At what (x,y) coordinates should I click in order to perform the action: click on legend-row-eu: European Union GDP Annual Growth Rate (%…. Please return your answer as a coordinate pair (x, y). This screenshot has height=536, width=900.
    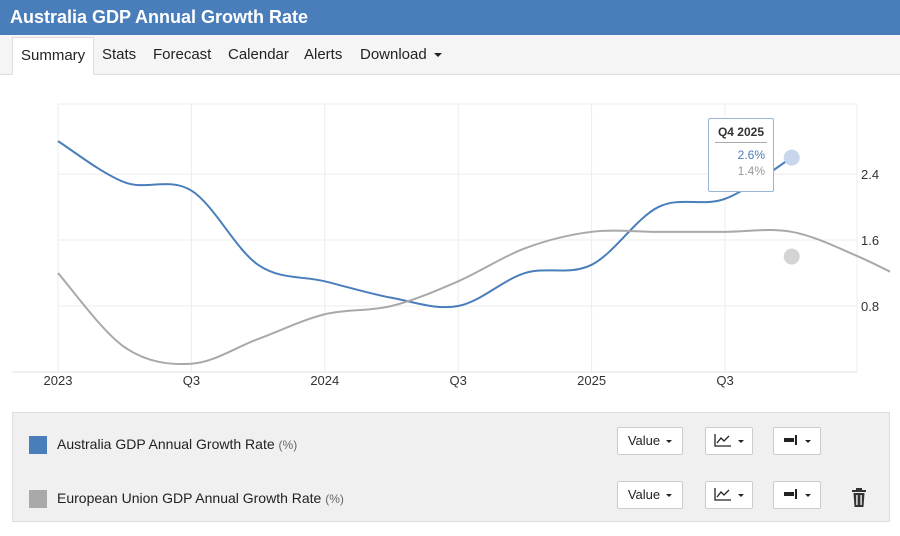
    Looking at the image, I should click on (451, 496).